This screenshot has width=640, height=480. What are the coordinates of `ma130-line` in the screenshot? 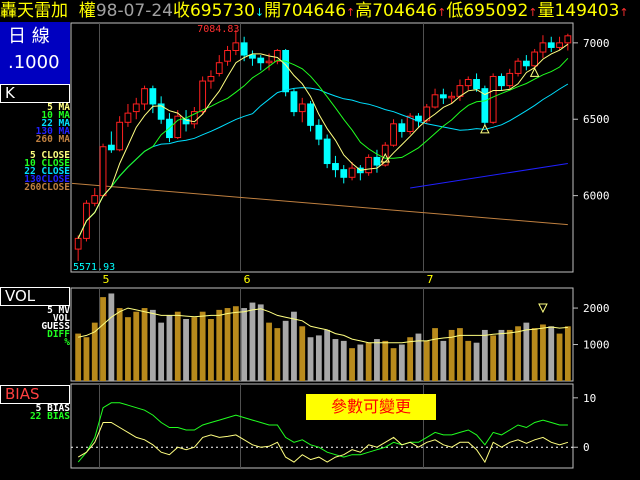 It's located at (489, 176).